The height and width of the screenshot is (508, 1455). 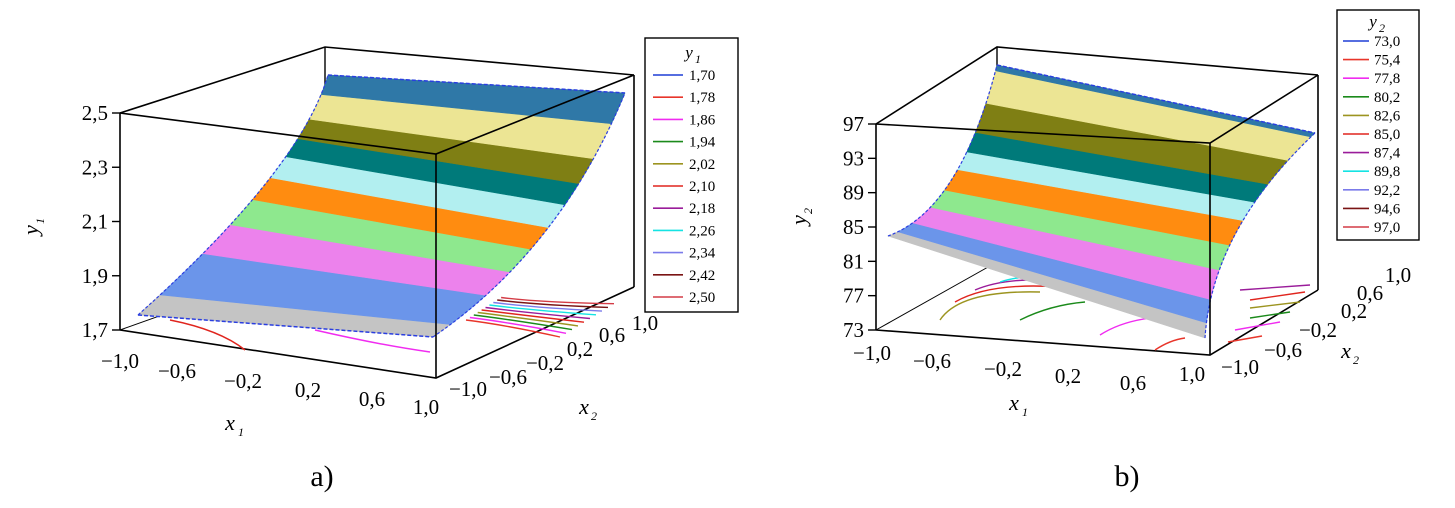 What do you see at coordinates (1387, 98) in the screenshot?
I see `legend-label: 80,2` at bounding box center [1387, 98].